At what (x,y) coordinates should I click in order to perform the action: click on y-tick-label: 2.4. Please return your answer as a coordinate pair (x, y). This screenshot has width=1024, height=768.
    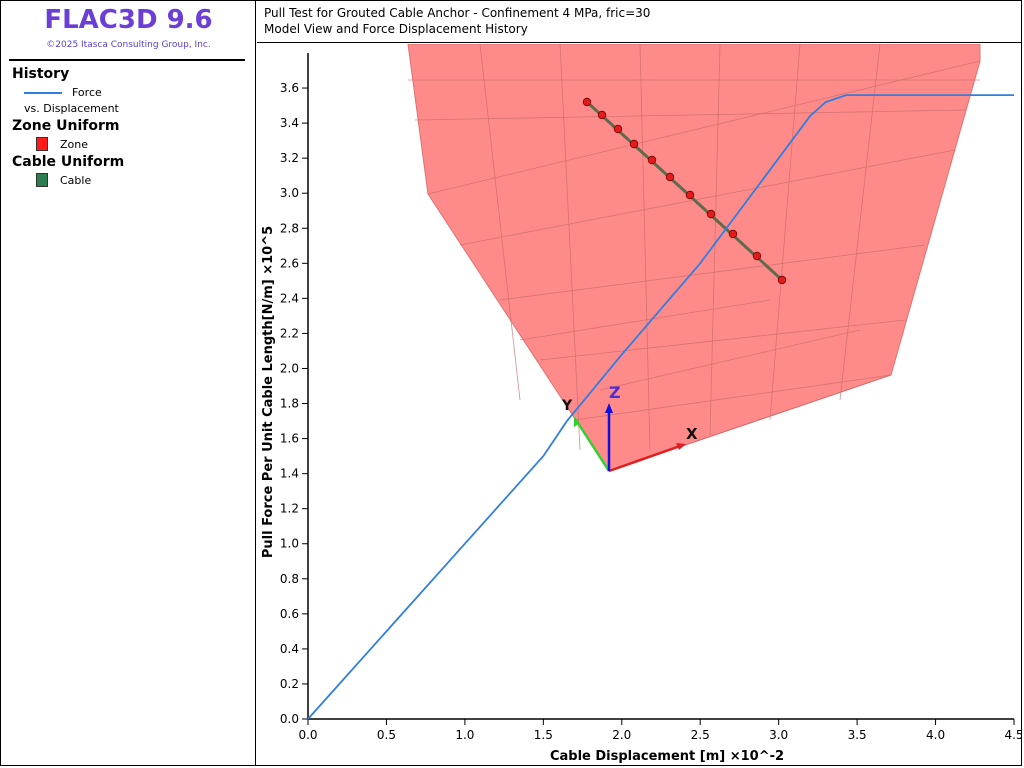
    Looking at the image, I should click on (289, 298).